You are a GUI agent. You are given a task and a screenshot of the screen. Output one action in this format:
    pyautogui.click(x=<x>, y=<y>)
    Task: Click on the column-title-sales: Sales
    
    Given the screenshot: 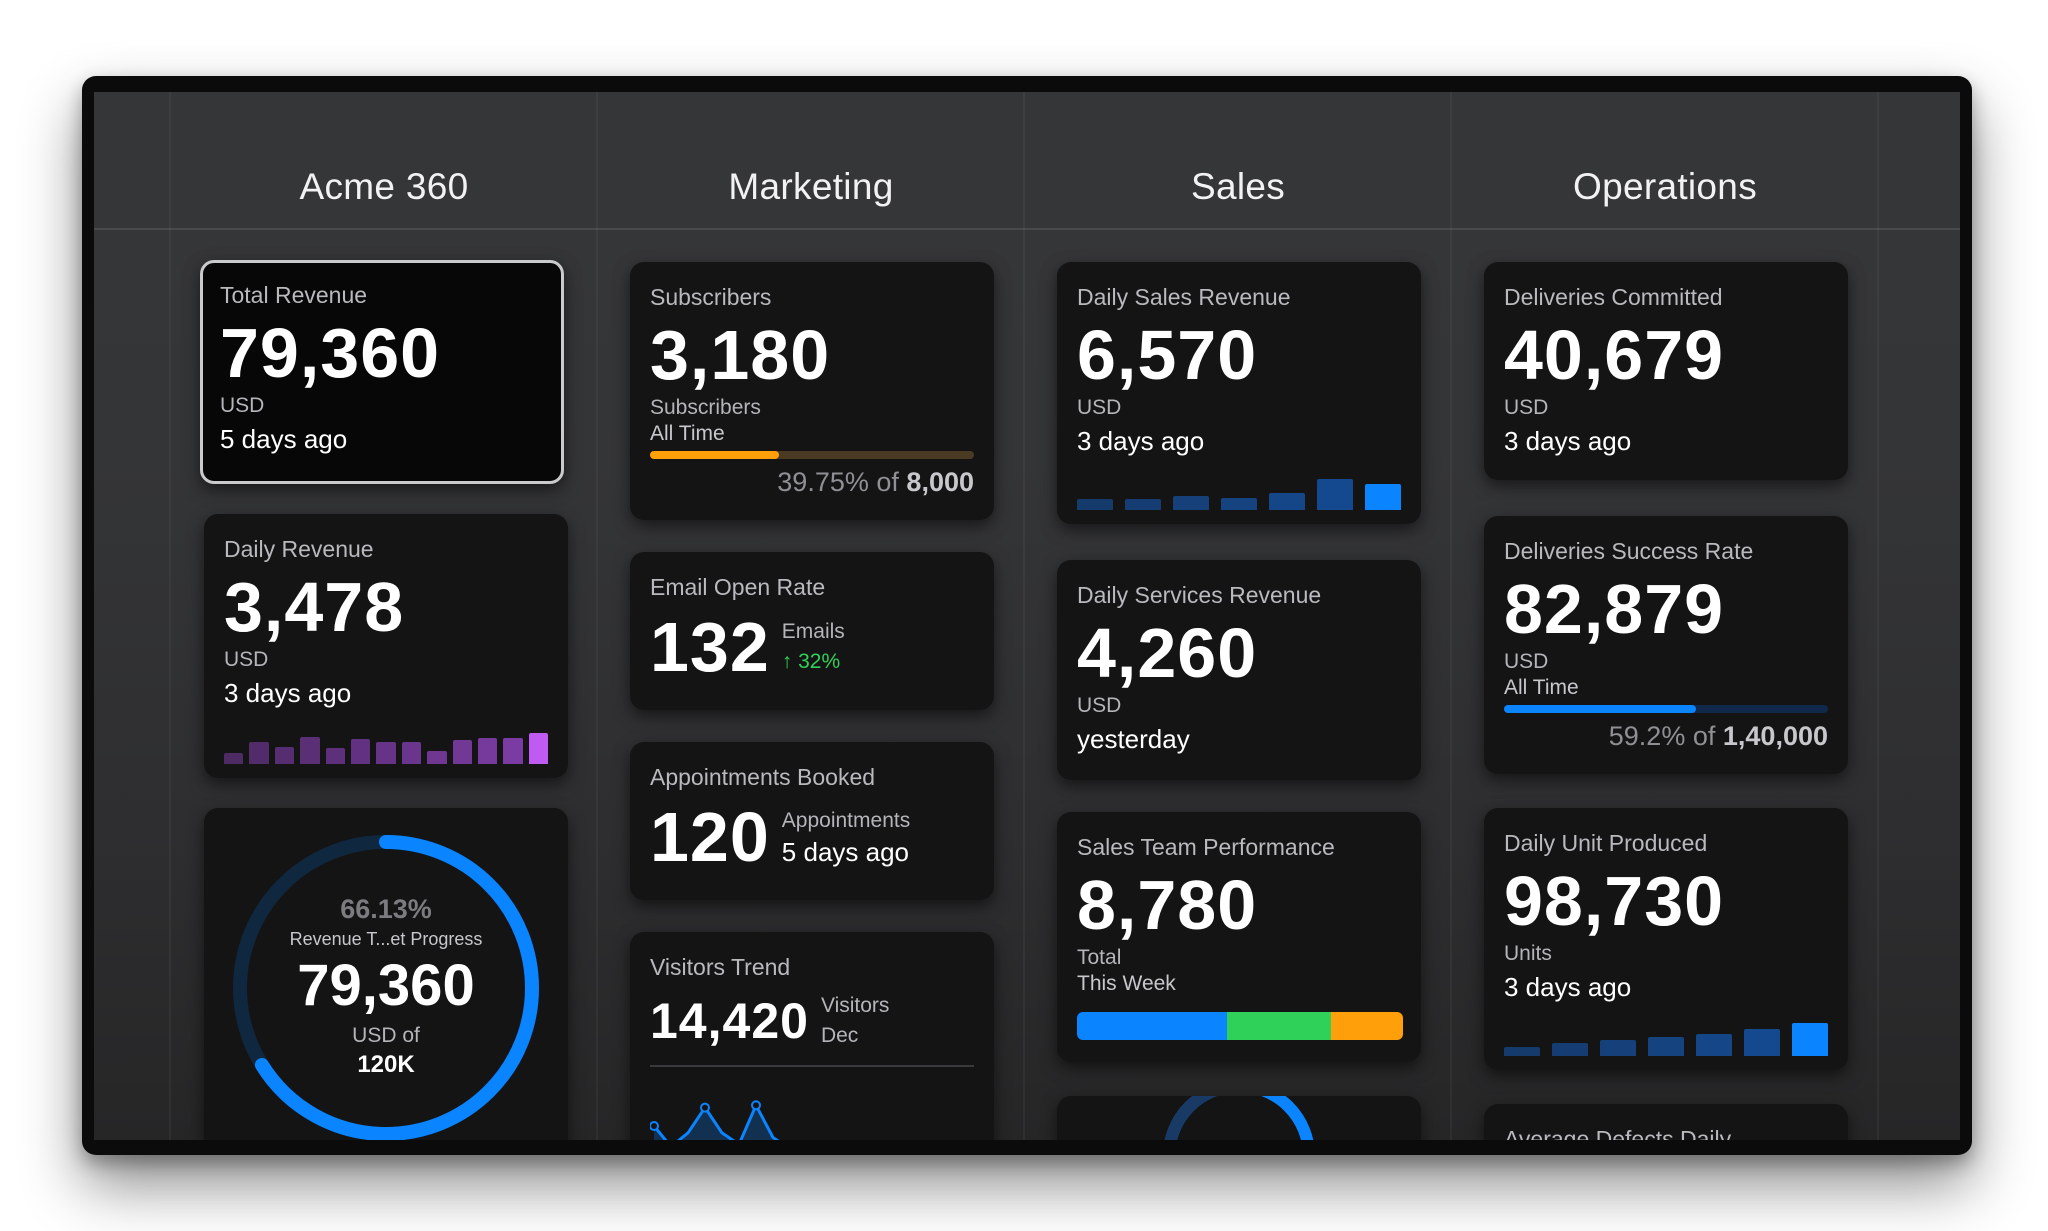 What is the action you would take?
    pyautogui.click(x=1238, y=186)
    